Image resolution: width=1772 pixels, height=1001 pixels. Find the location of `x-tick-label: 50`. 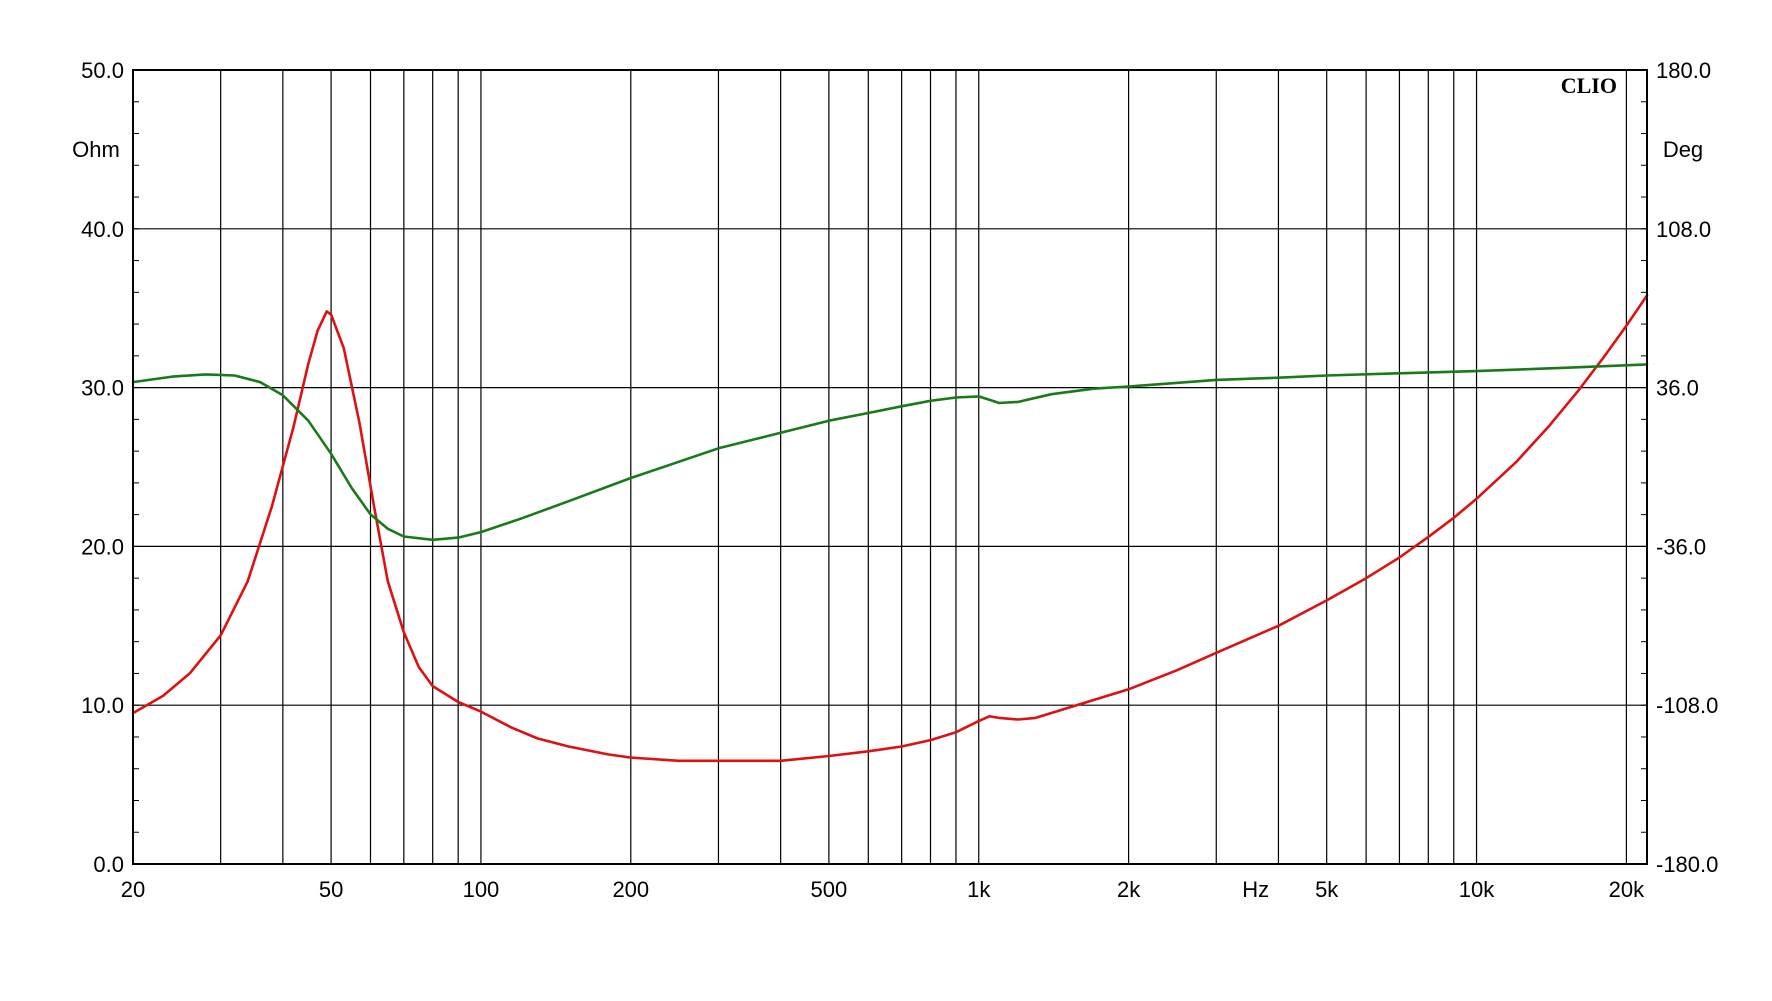

x-tick-label: 50 is located at coordinates (331, 889).